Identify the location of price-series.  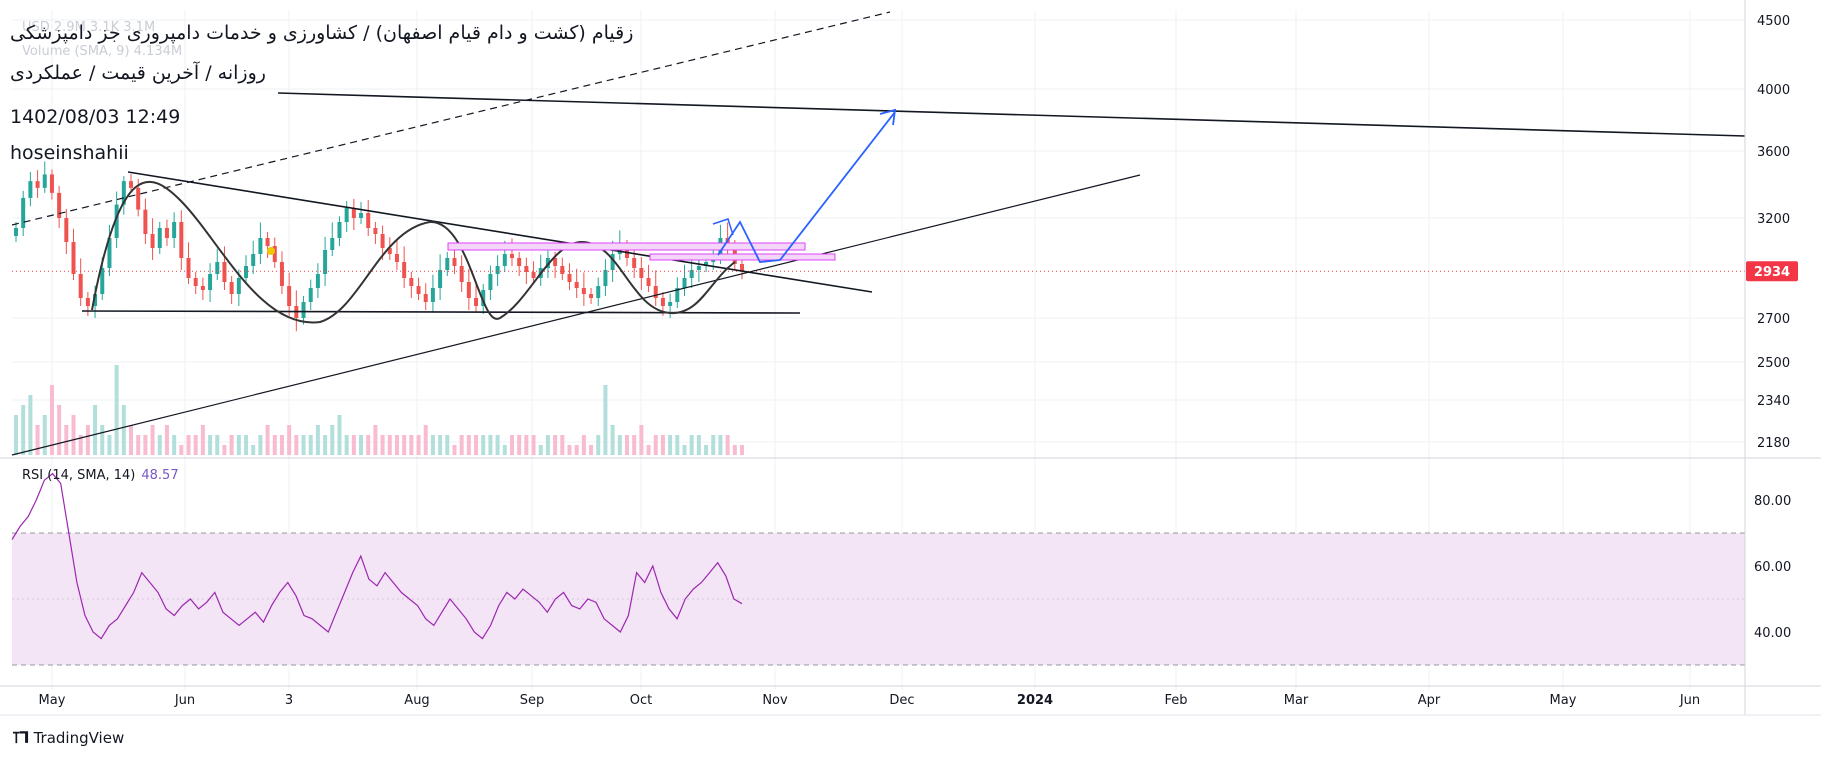
(379, 246).